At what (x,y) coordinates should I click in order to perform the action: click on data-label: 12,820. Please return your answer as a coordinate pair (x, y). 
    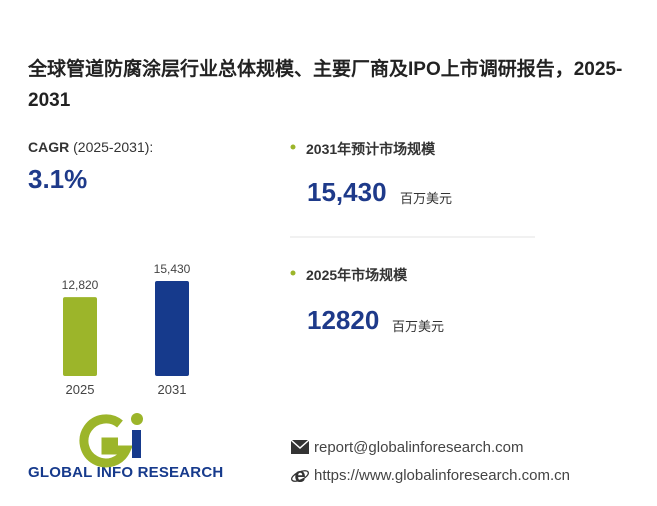
    Looking at the image, I should click on (80, 285).